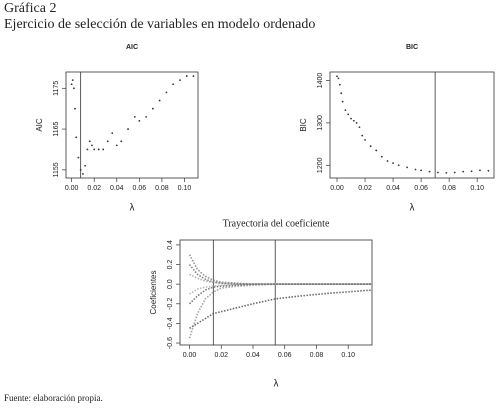 Image resolution: width=502 pixels, height=408 pixels. I want to click on y-tick-label: -0.6, so click(170, 343).